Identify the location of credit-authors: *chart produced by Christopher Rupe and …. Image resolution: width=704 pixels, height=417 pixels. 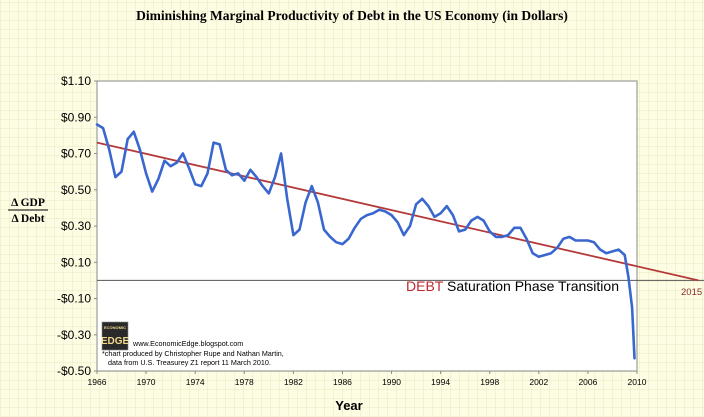
(193, 353).